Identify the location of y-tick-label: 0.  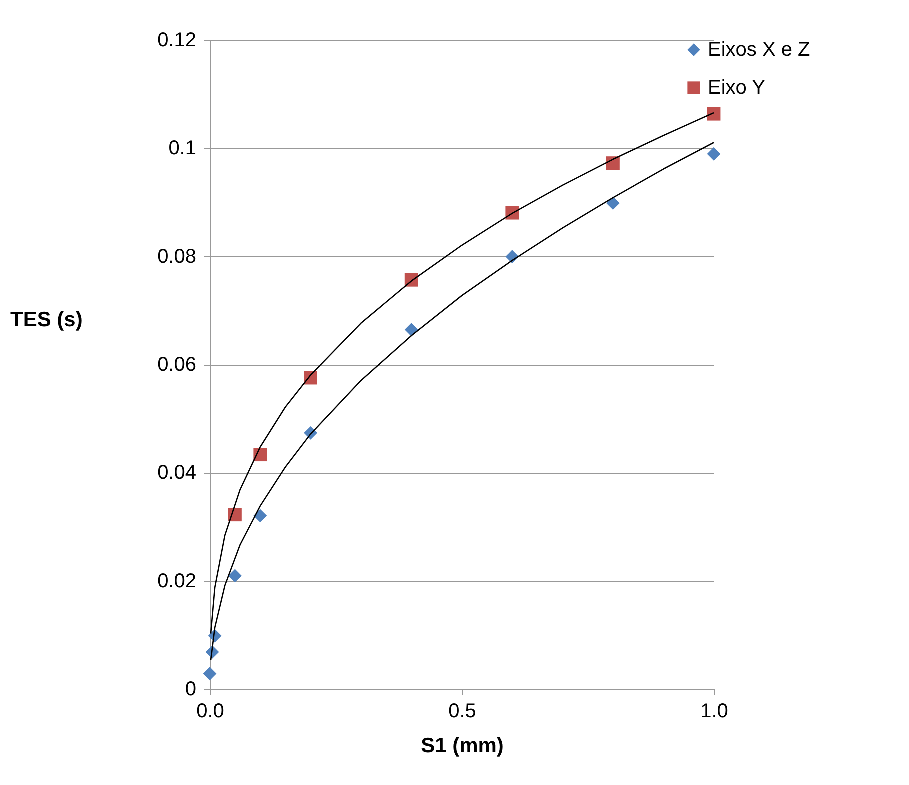
(190, 689).